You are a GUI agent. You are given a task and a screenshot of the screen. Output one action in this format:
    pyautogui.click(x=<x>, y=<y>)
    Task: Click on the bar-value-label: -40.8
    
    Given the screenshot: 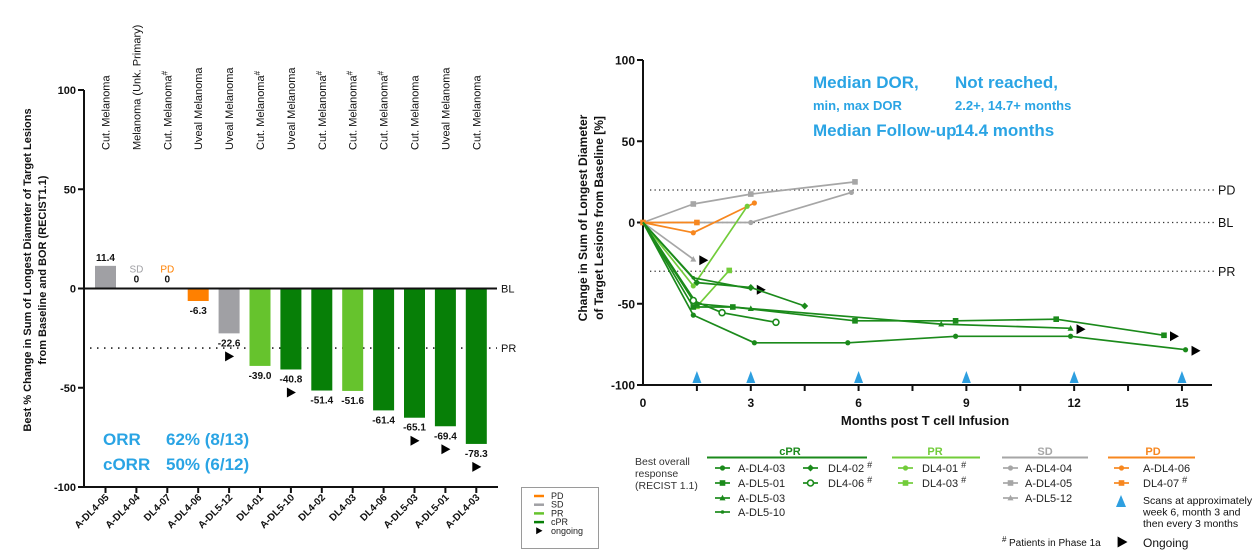 What is the action you would take?
    pyautogui.click(x=291, y=379)
    